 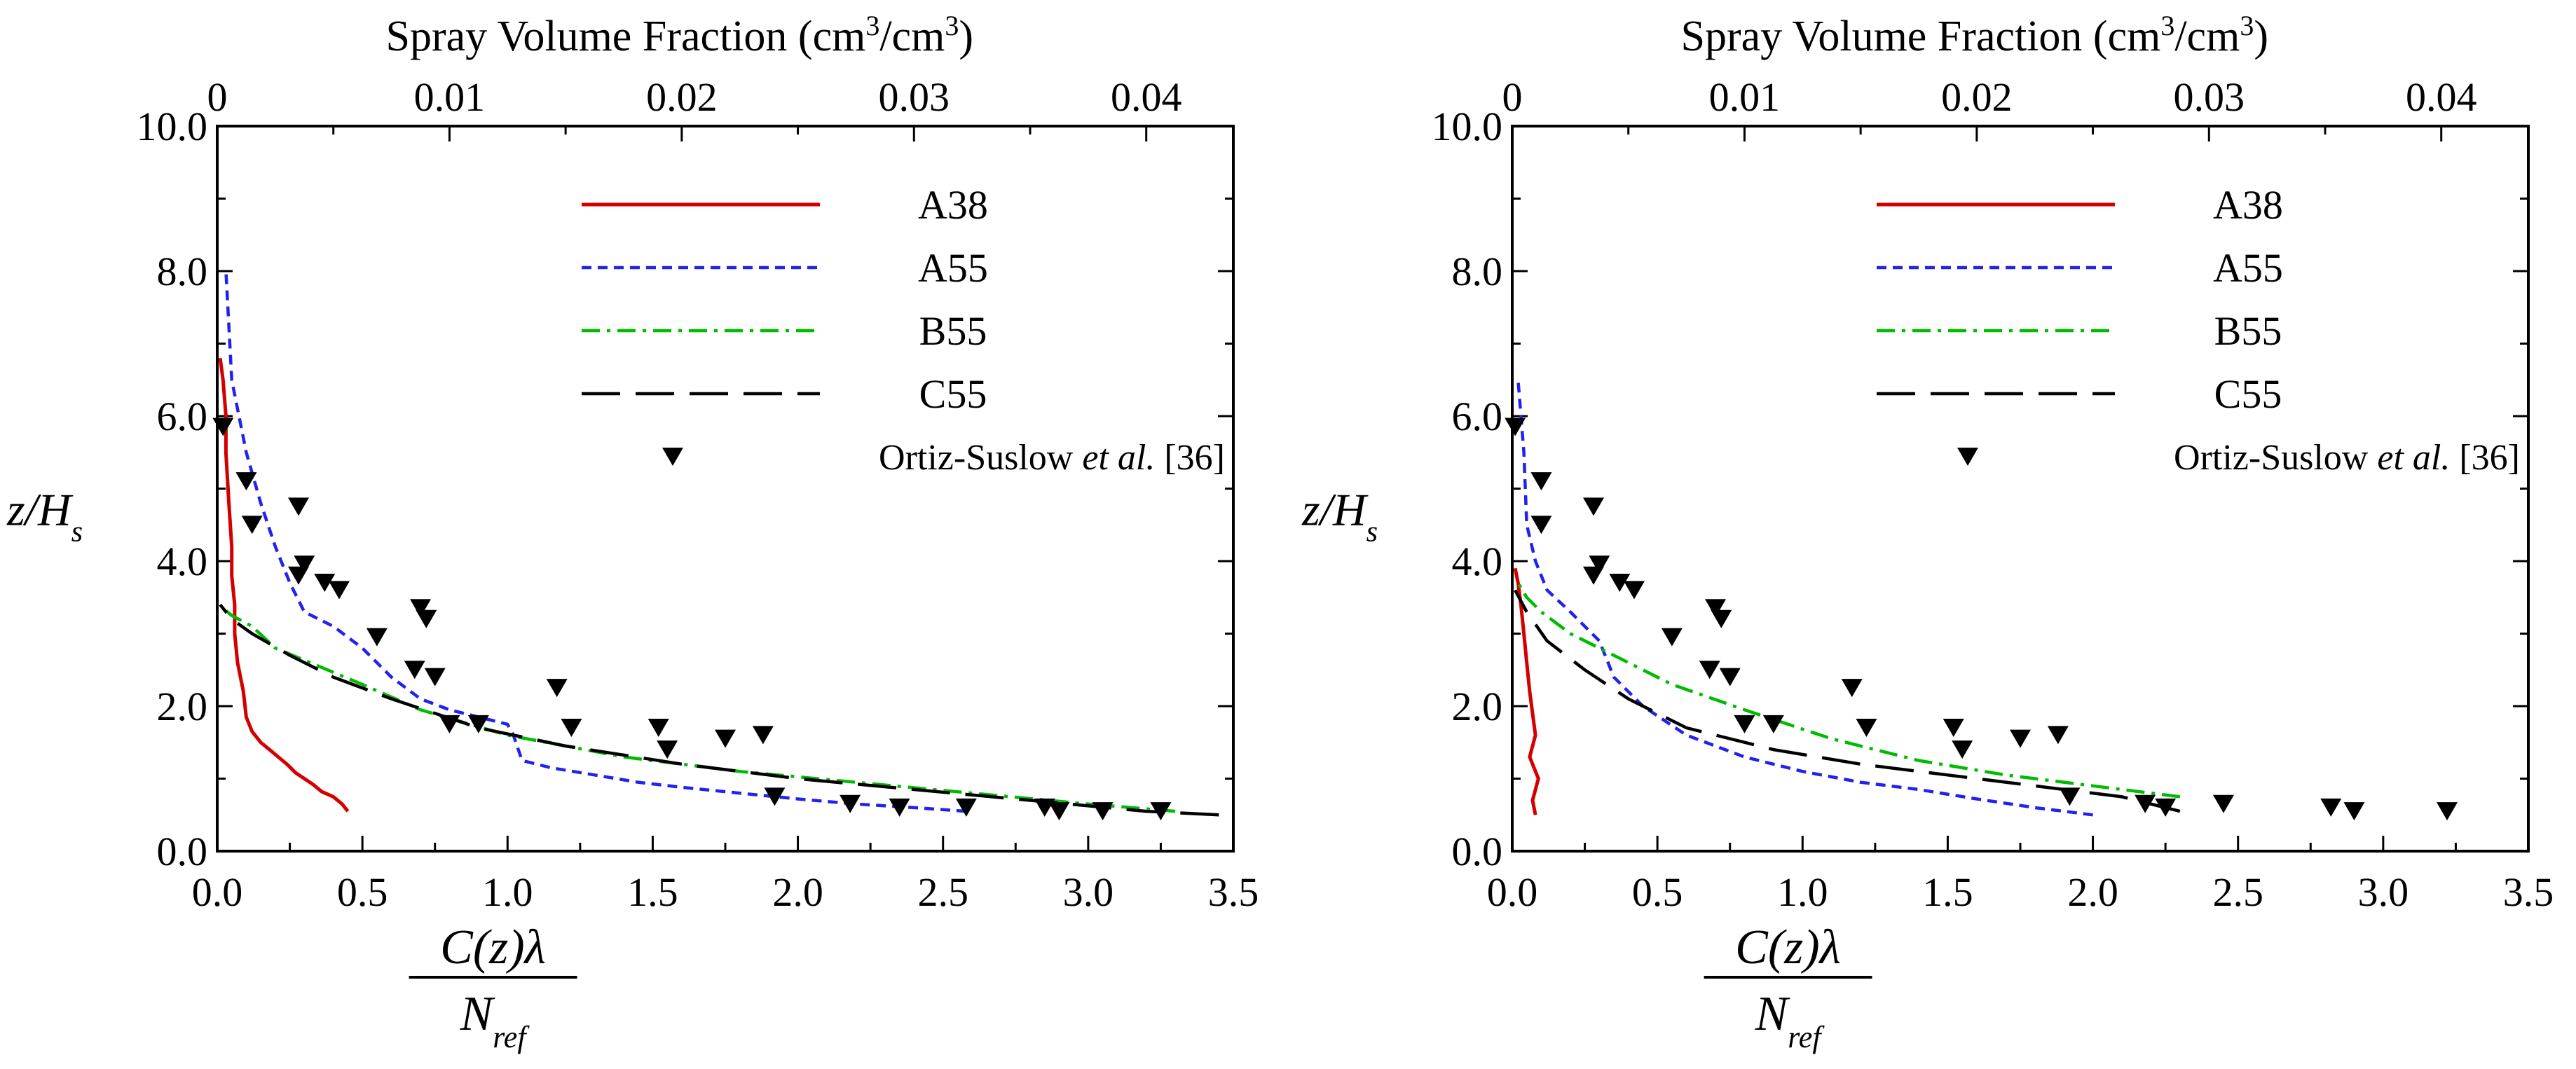 I want to click on bottom-tick-label: 0.0, so click(x=1513, y=892).